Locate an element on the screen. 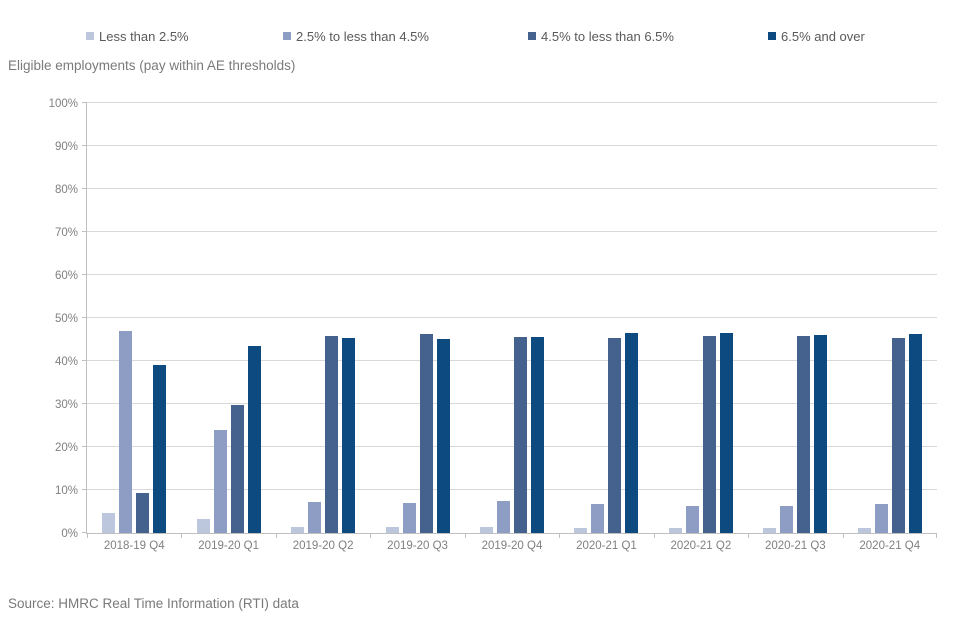  y-axis-label: 20% is located at coordinates (66, 448).